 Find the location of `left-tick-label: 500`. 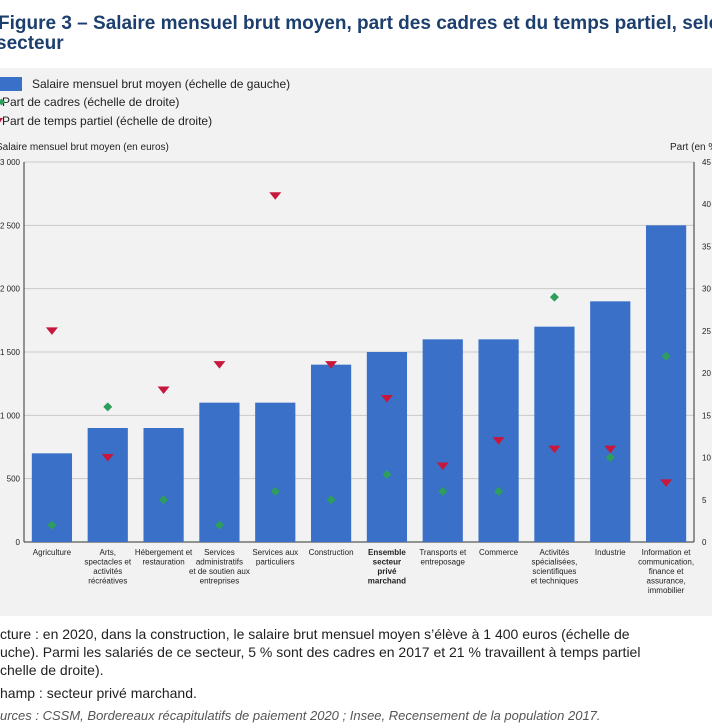

left-tick-label: 500 is located at coordinates (14, 479).